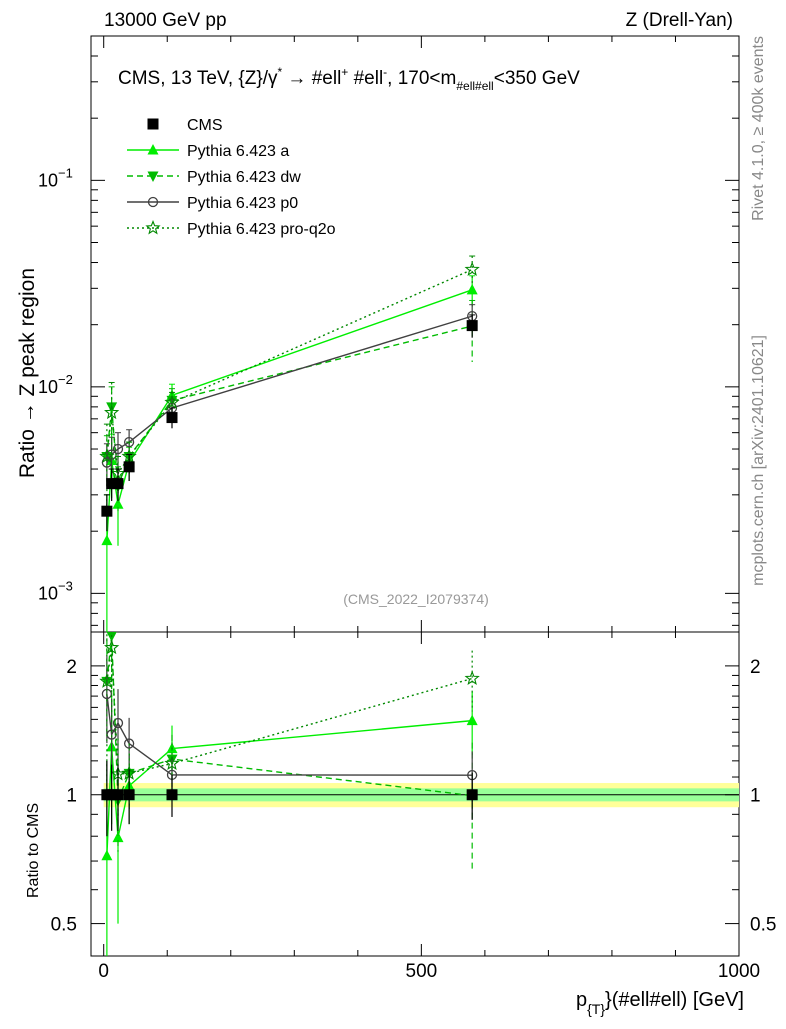 This screenshot has width=786, height=1029. Describe the element at coordinates (205, 125) in the screenshot. I see `legend-label: CMS` at that location.